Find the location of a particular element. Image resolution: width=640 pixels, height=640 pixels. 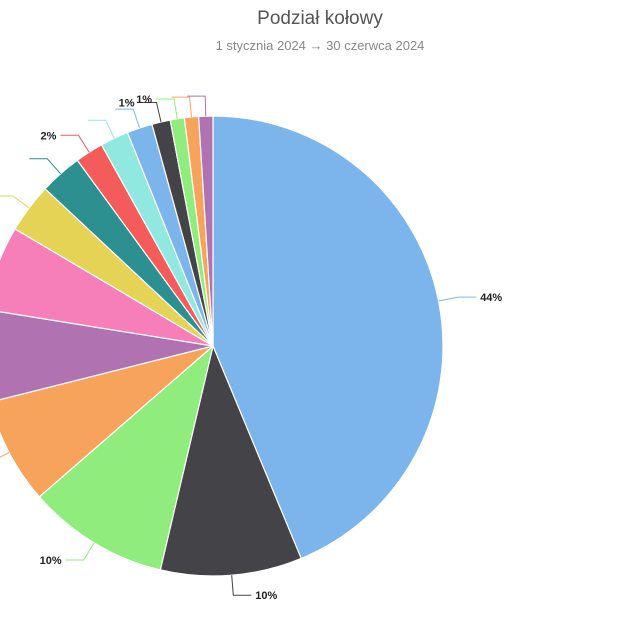

data-label-13: 1% is located at coordinates (144, 100).